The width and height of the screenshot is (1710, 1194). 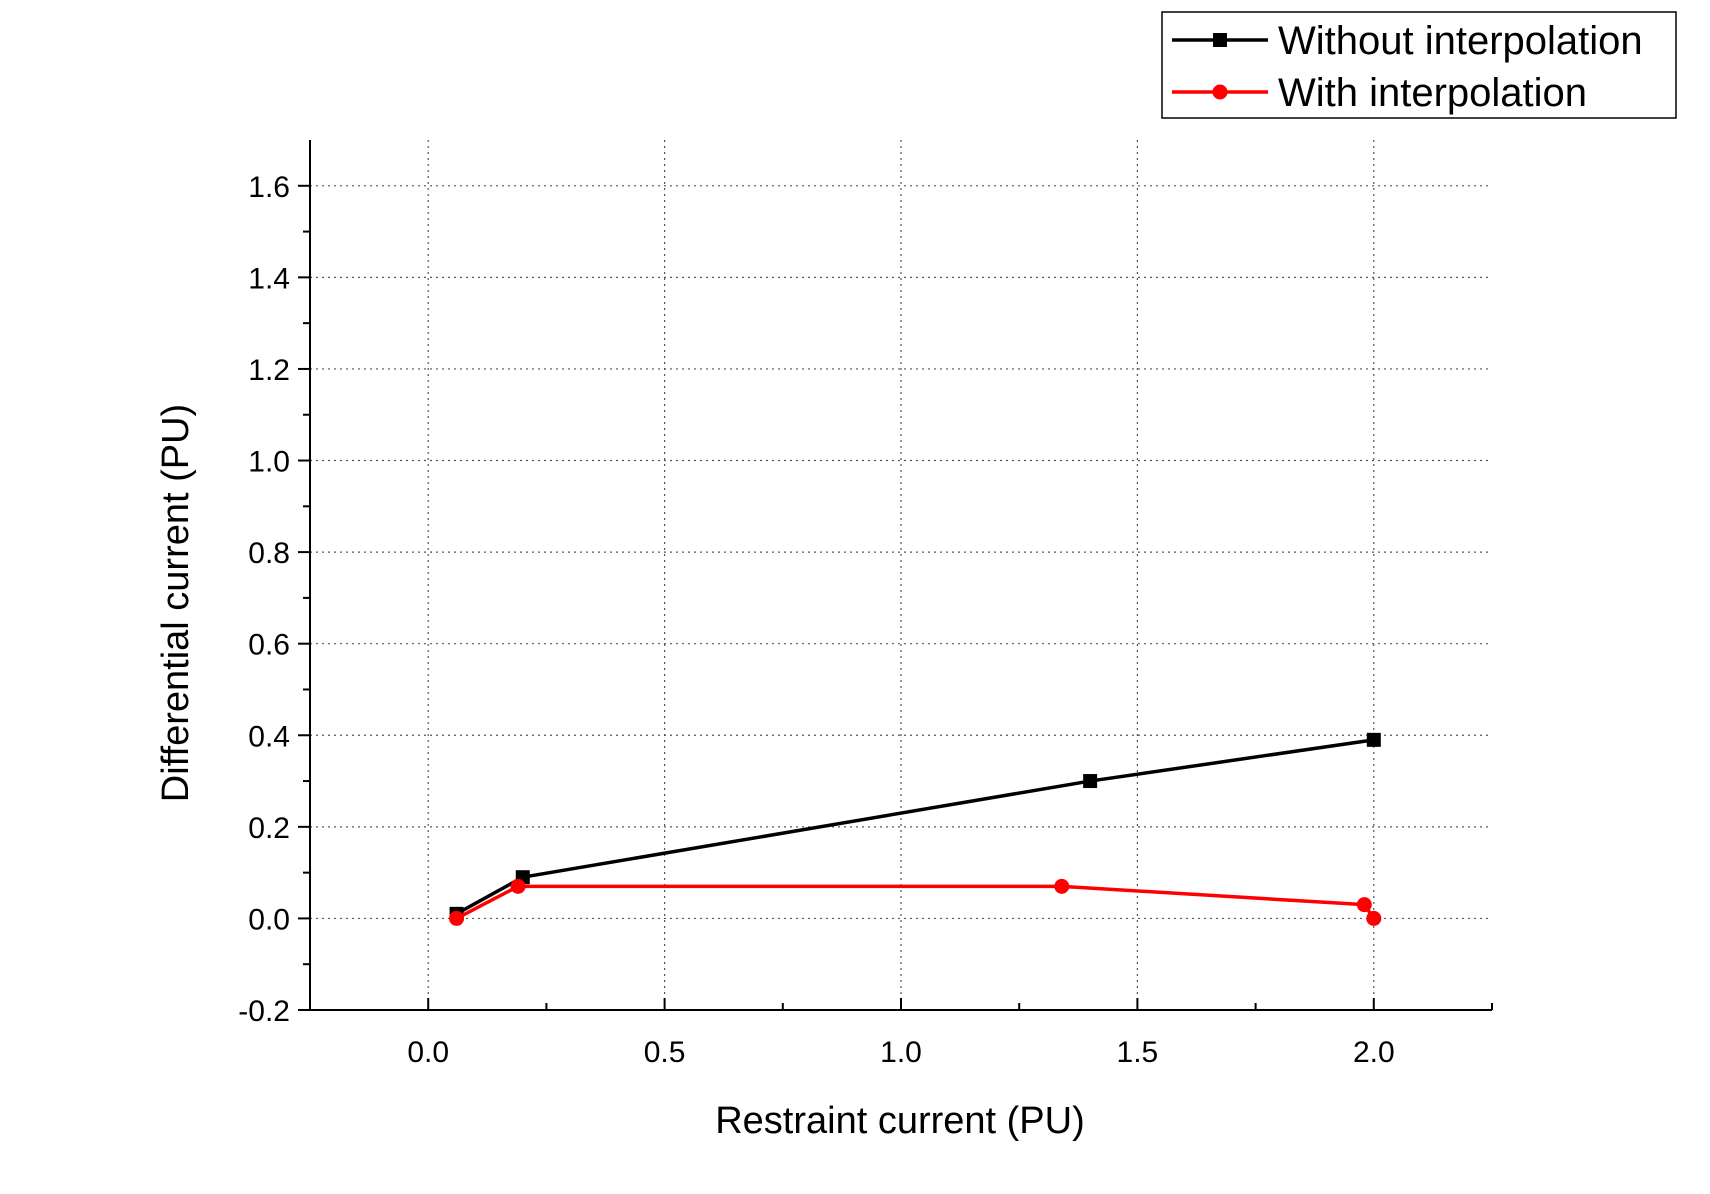 What do you see at coordinates (176, 603) in the screenshot?
I see `y-axis-title: Differential current (PU)` at bounding box center [176, 603].